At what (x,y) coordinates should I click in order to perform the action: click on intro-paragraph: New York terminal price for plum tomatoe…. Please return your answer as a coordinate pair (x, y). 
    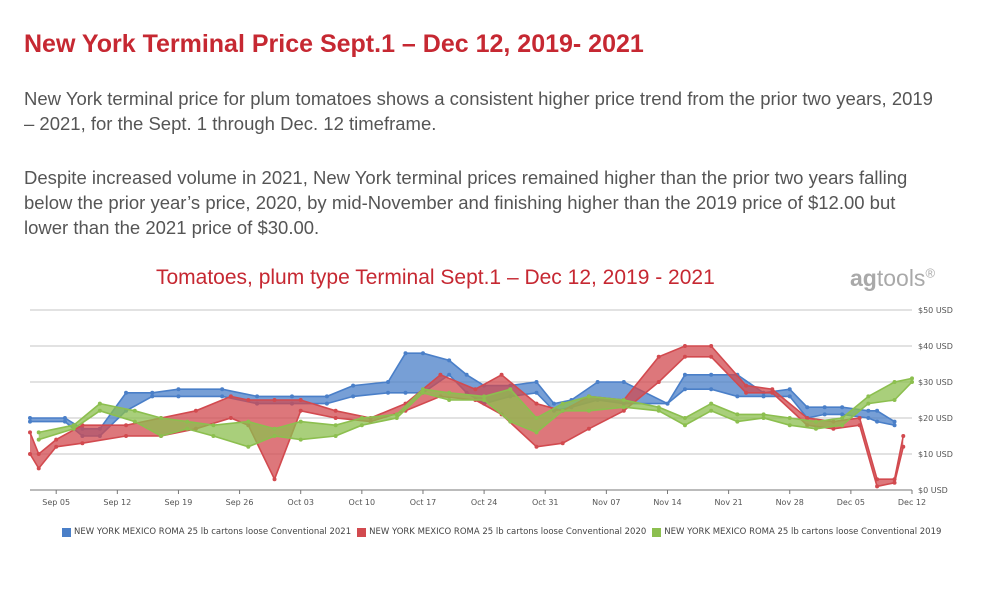
    Looking at the image, I should click on (478, 111).